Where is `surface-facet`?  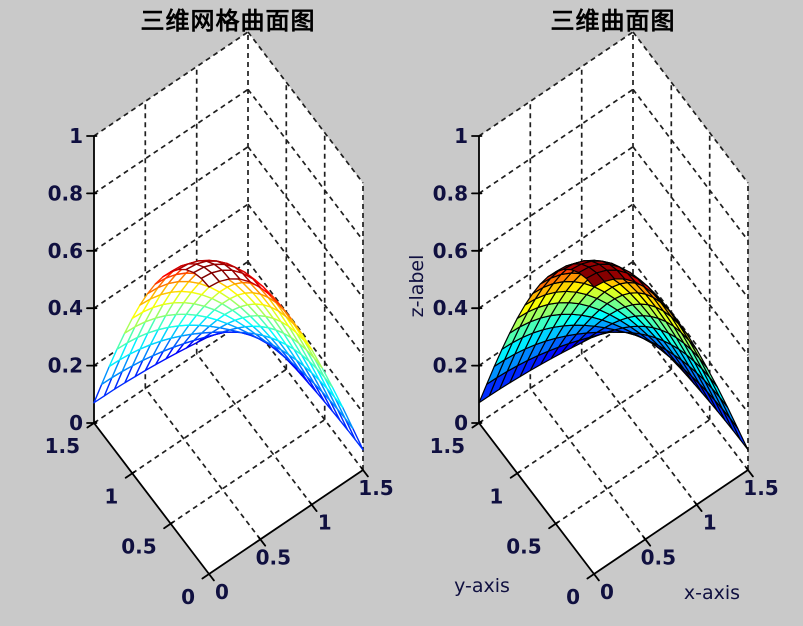 surface-facet is located at coordinates (595, 280).